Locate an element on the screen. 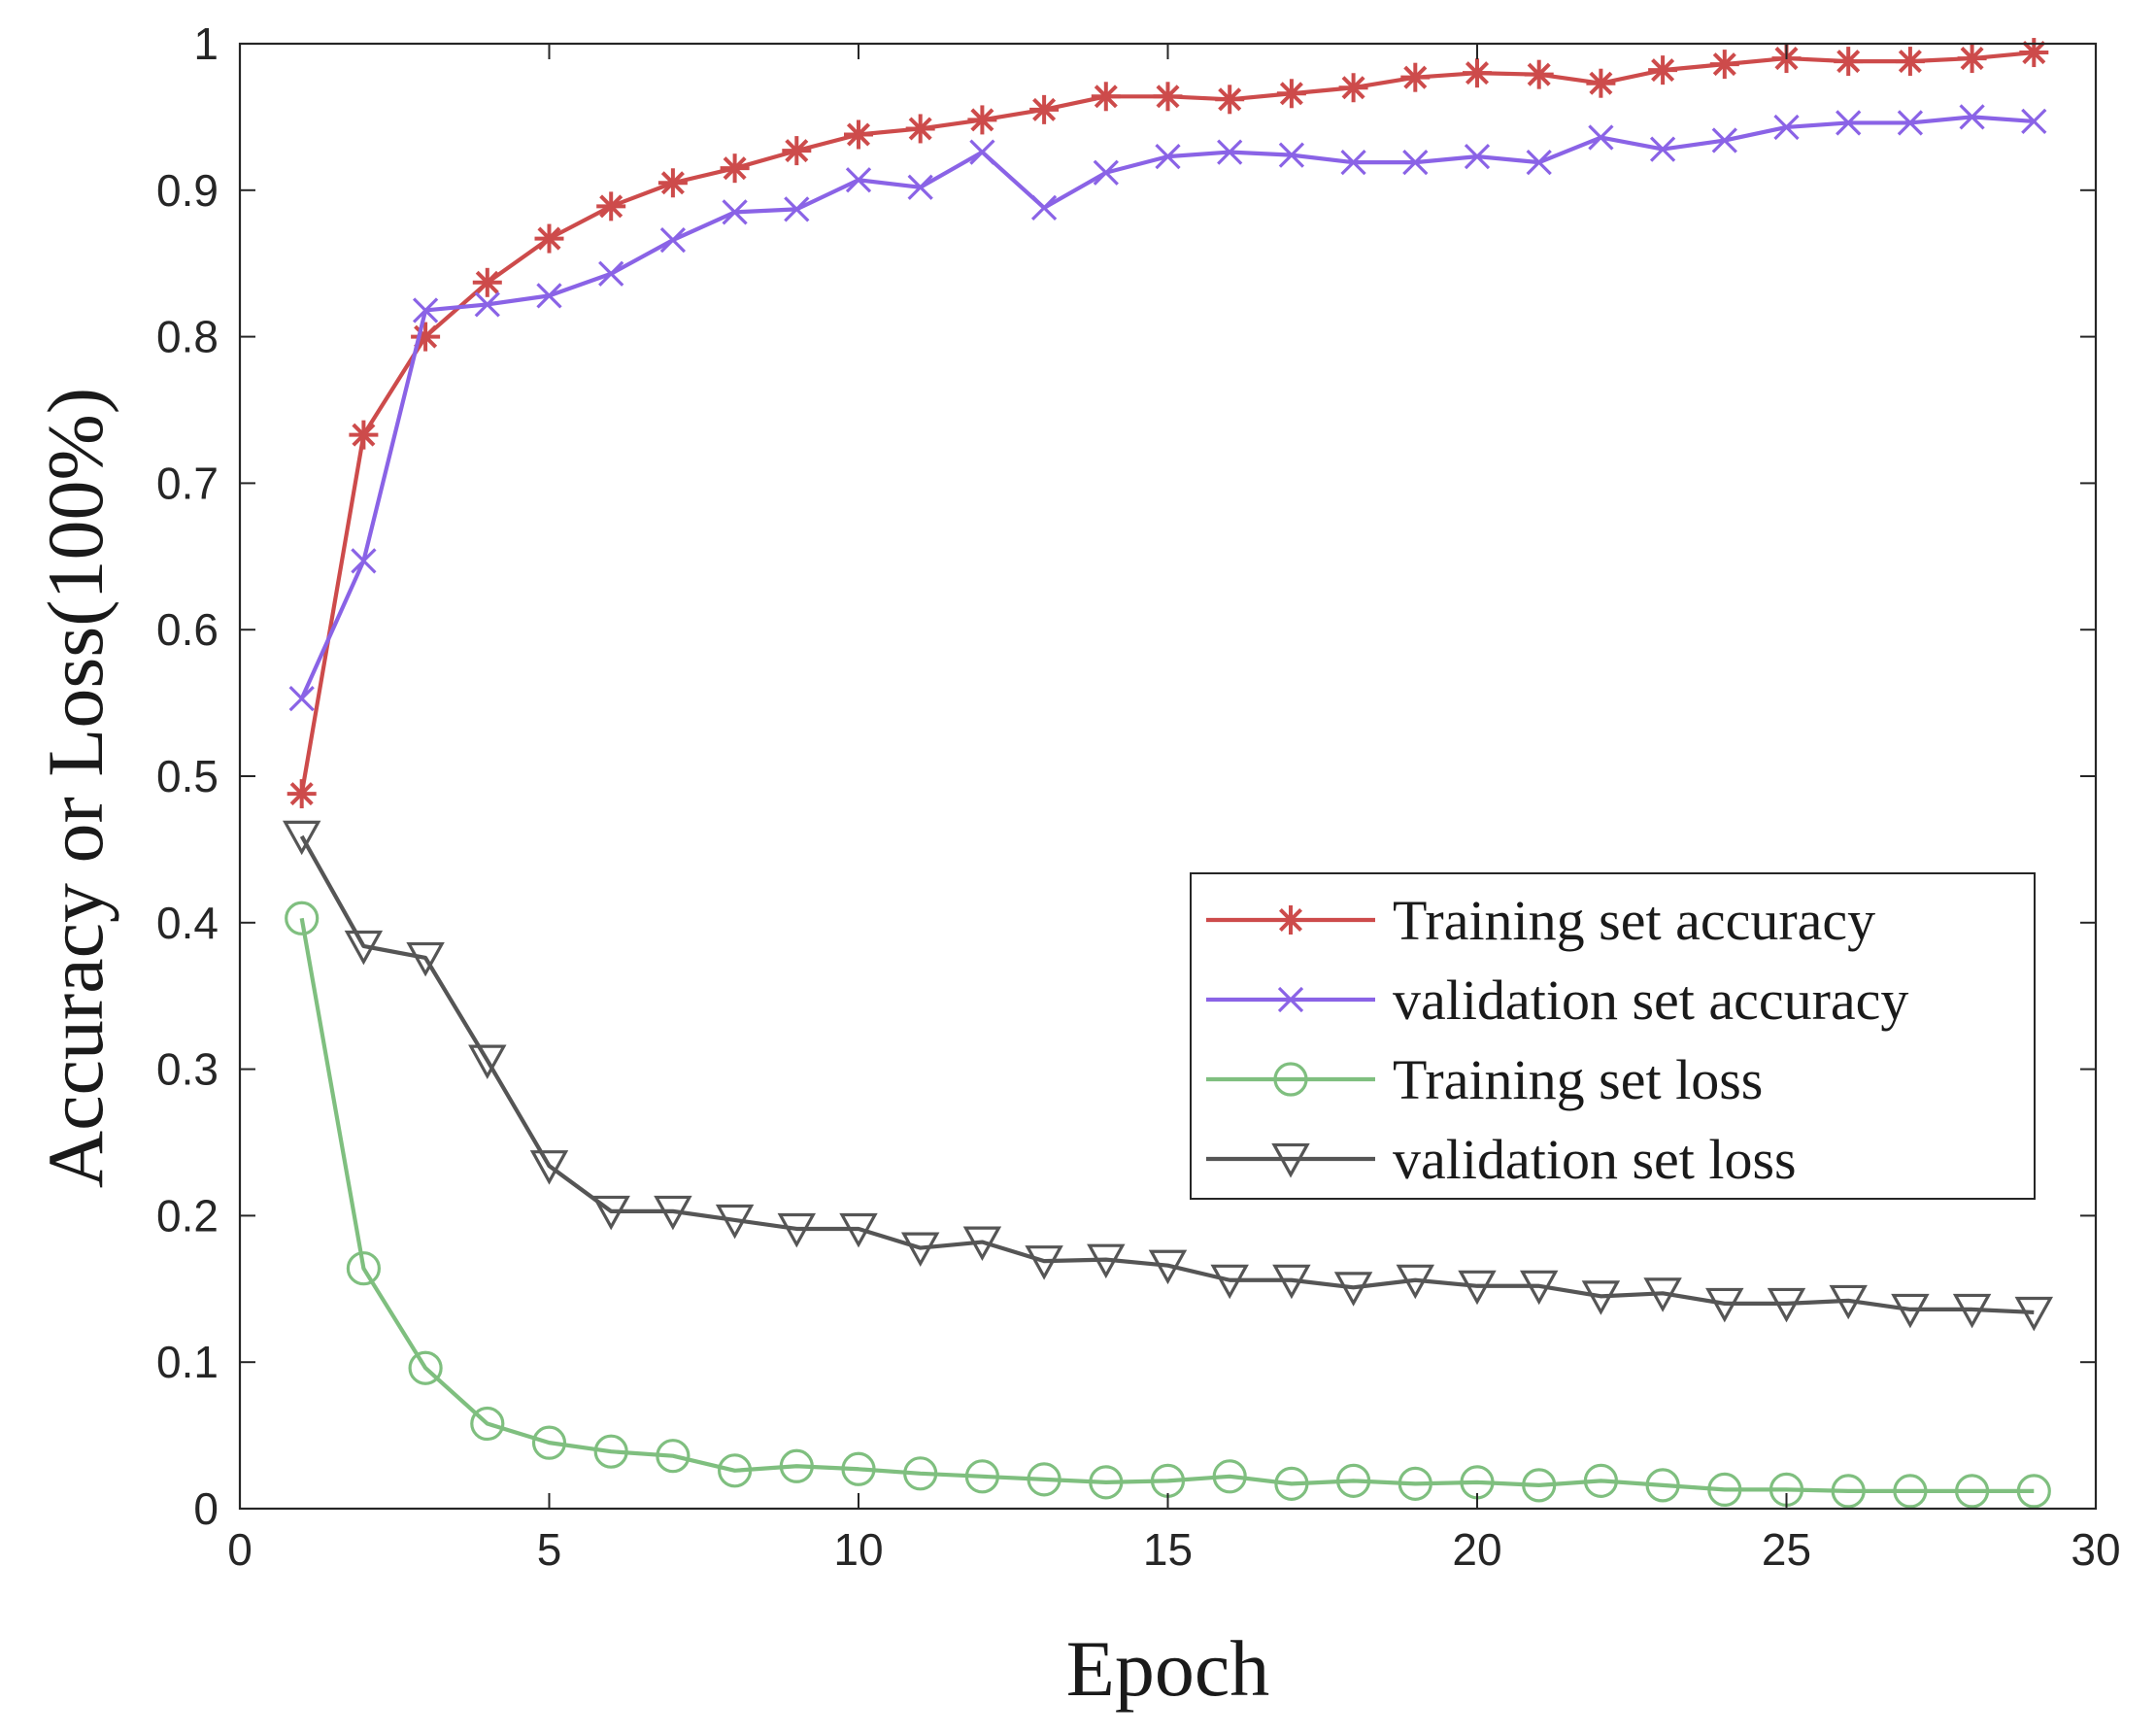 This screenshot has height=1735, width=2156. legend-label-training-set-loss: Training set loss is located at coordinates (1578, 1080).